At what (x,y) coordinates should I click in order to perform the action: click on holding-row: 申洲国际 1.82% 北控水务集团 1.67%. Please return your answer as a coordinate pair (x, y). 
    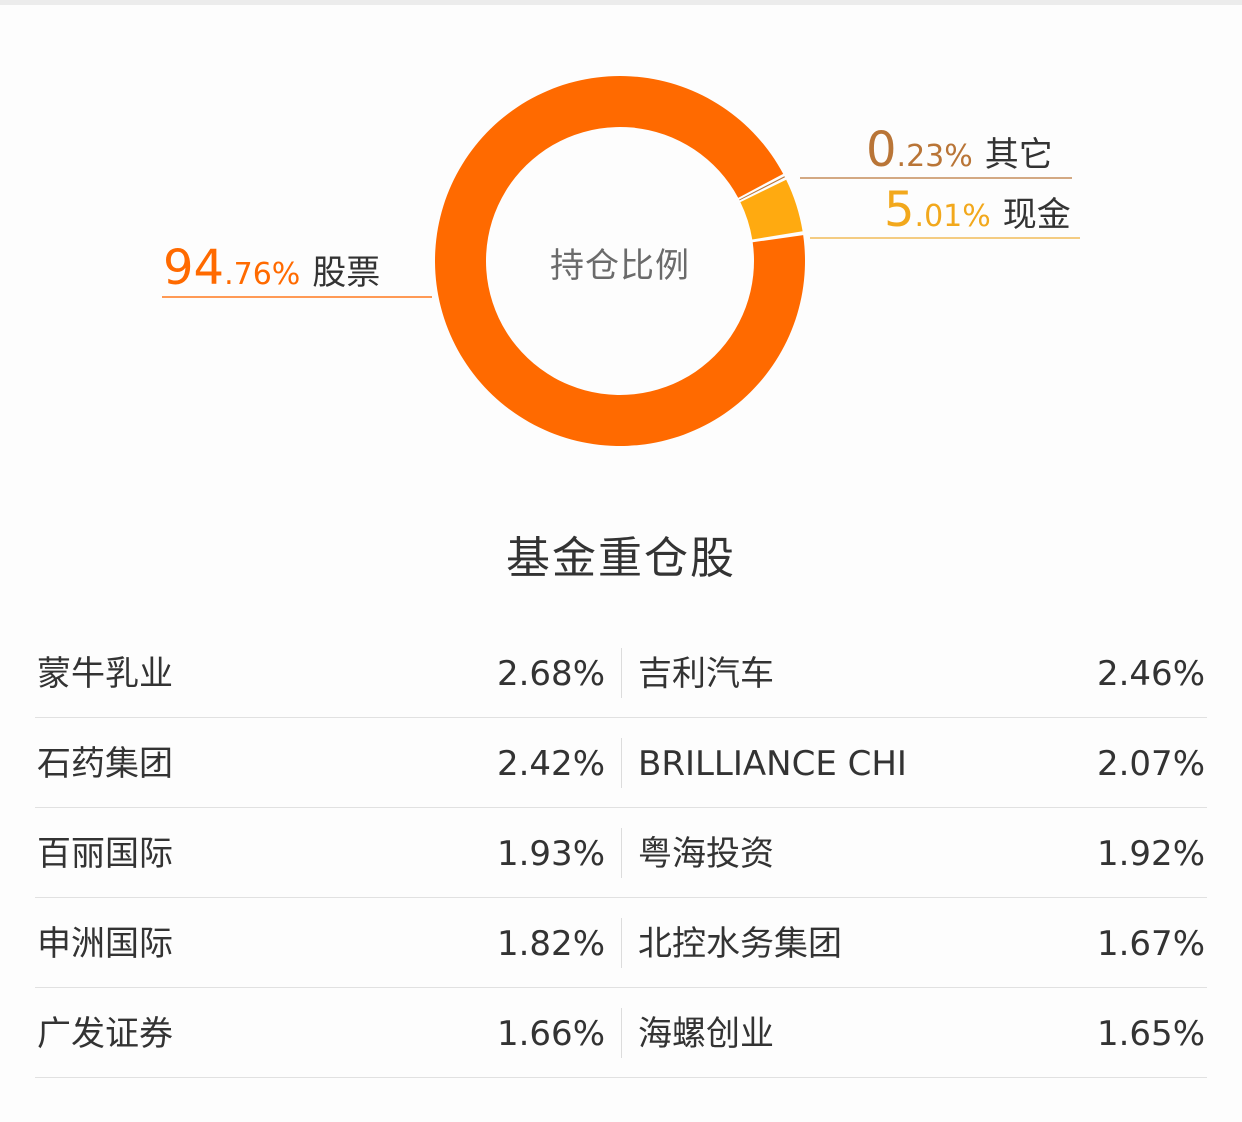
    Looking at the image, I should click on (621, 943).